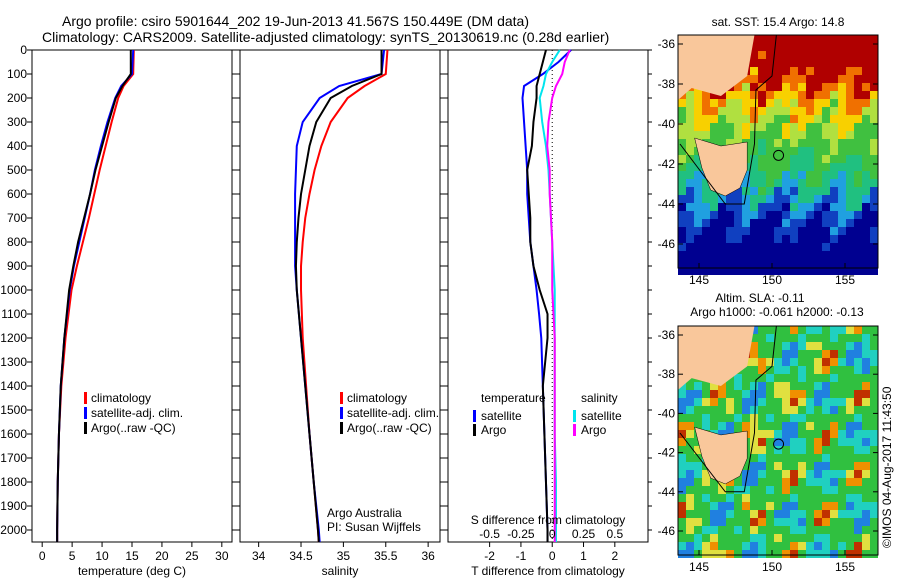  Describe the element at coordinates (558, 295) in the screenshot. I see `series-line-s-argo` at that location.